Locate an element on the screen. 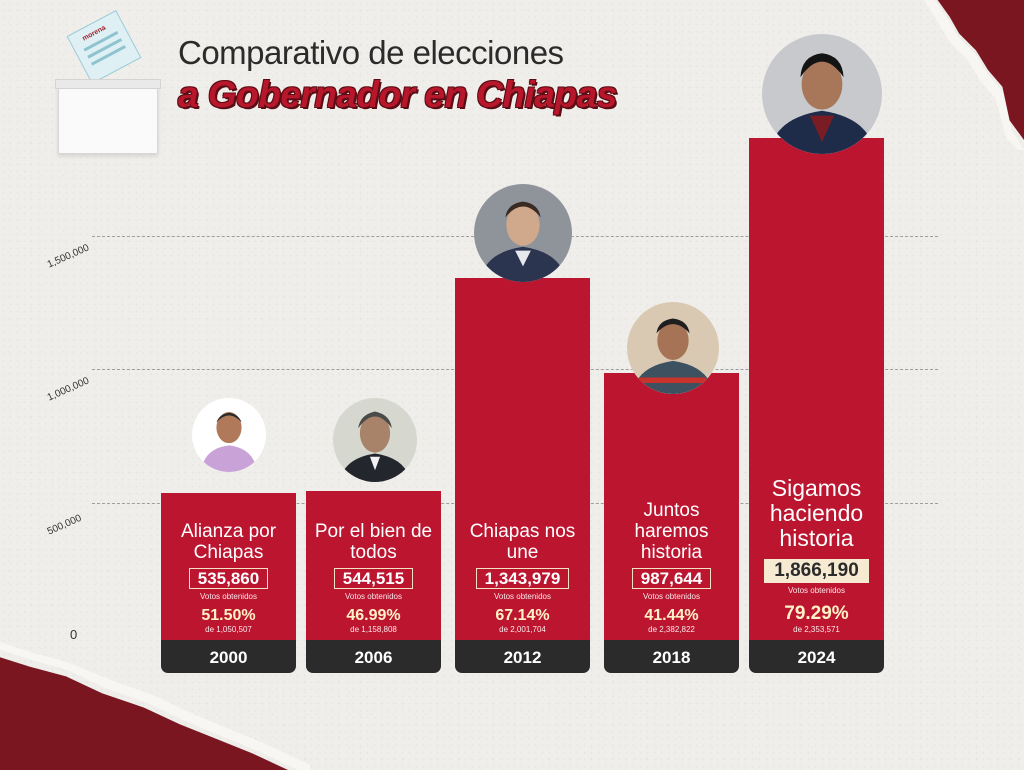  y-tick-label: 0 is located at coordinates (74, 634).